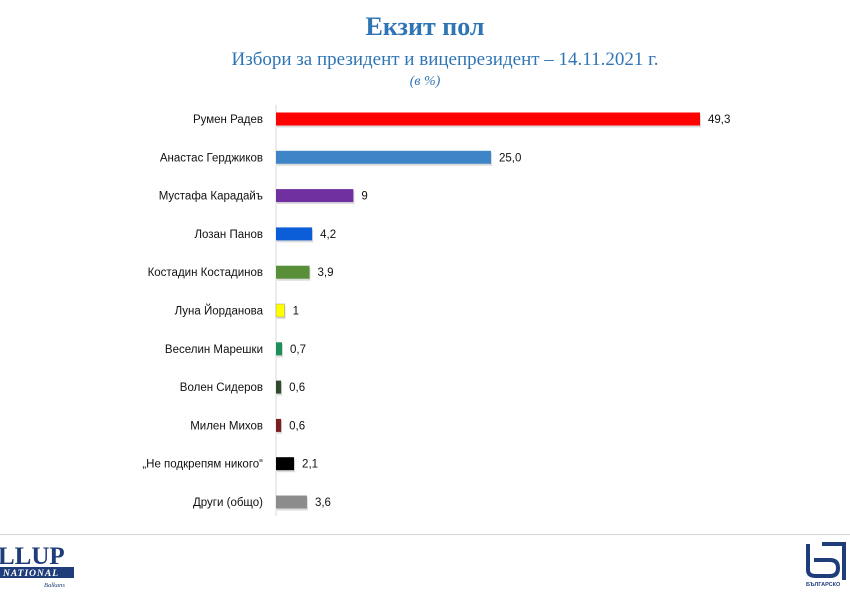 Image resolution: width=850 pixels, height=600 pixels. What do you see at coordinates (823, 585) in the screenshot?
I see `bnt-logo-caption: БЪЛГАРСКО` at bounding box center [823, 585].